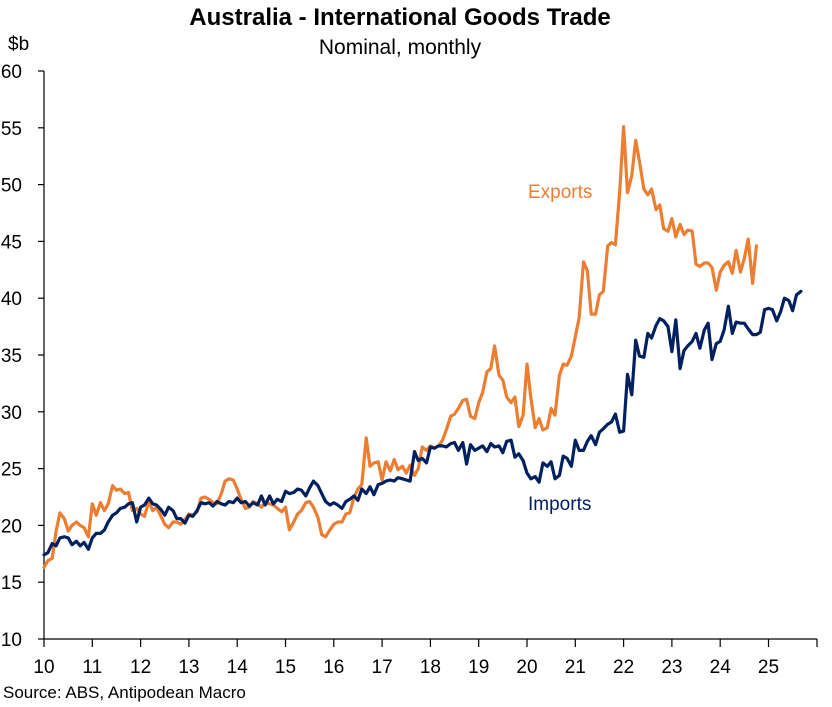  Describe the element at coordinates (526, 667) in the screenshot. I see `x-tick-label: 20` at that location.